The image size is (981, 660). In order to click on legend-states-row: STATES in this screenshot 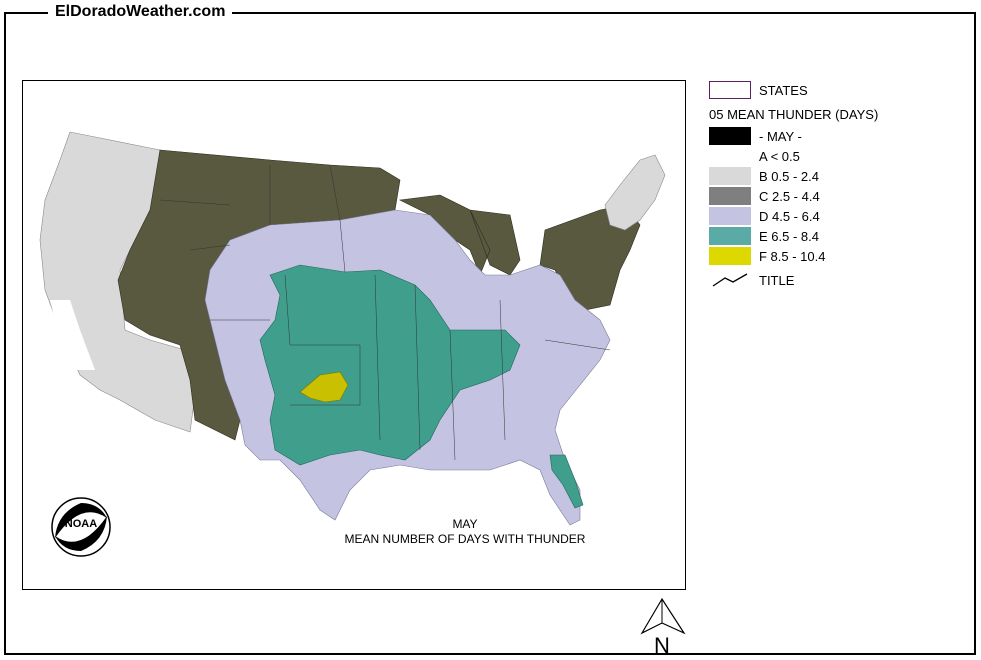, I will do `click(758, 90)`.